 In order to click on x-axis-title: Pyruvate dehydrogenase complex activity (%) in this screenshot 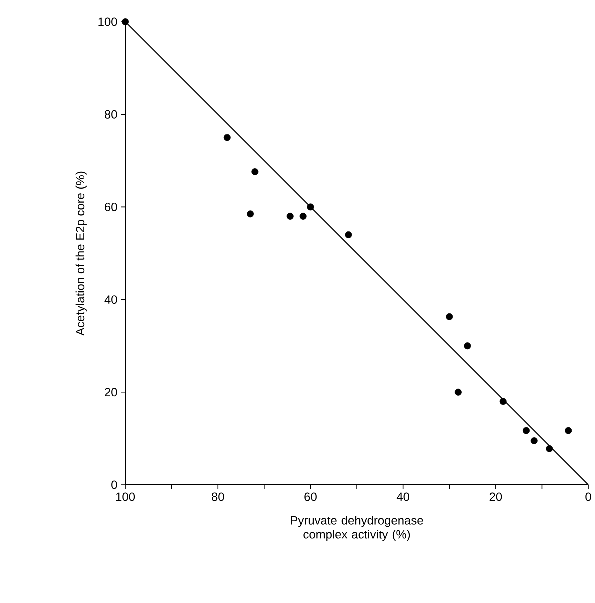, I will do `click(357, 529)`.